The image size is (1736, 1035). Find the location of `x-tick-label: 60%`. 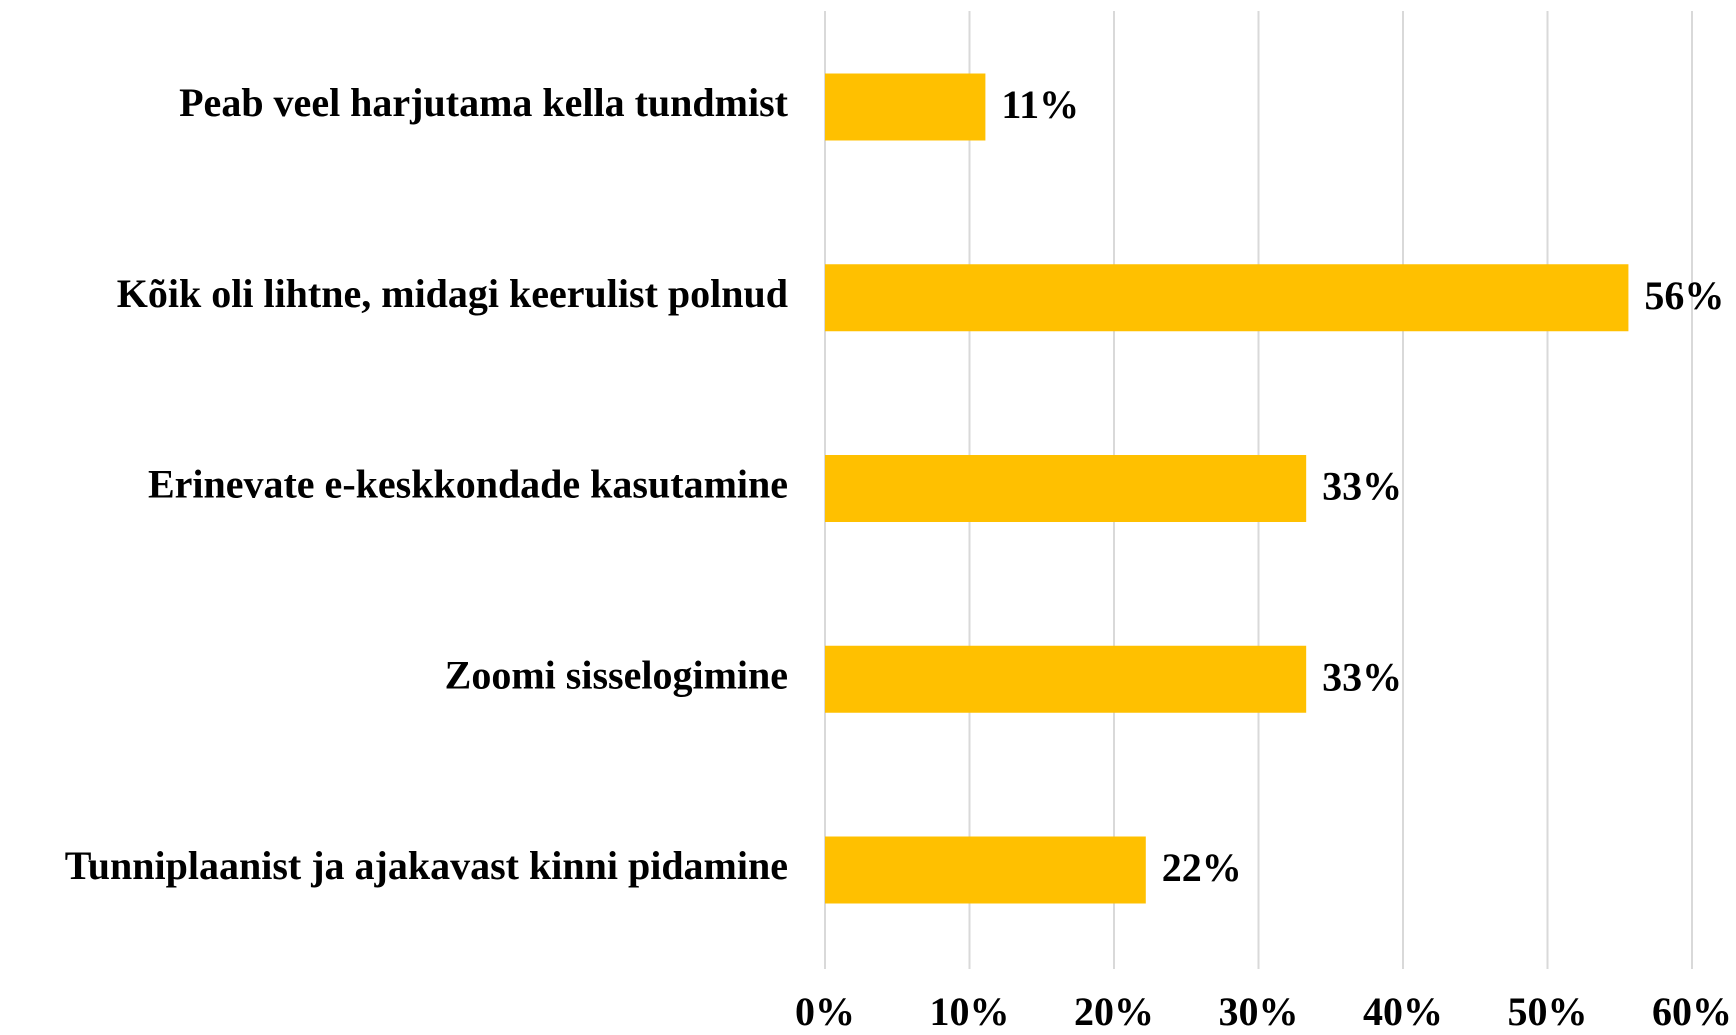

x-tick-label: 60% is located at coordinates (1692, 1011).